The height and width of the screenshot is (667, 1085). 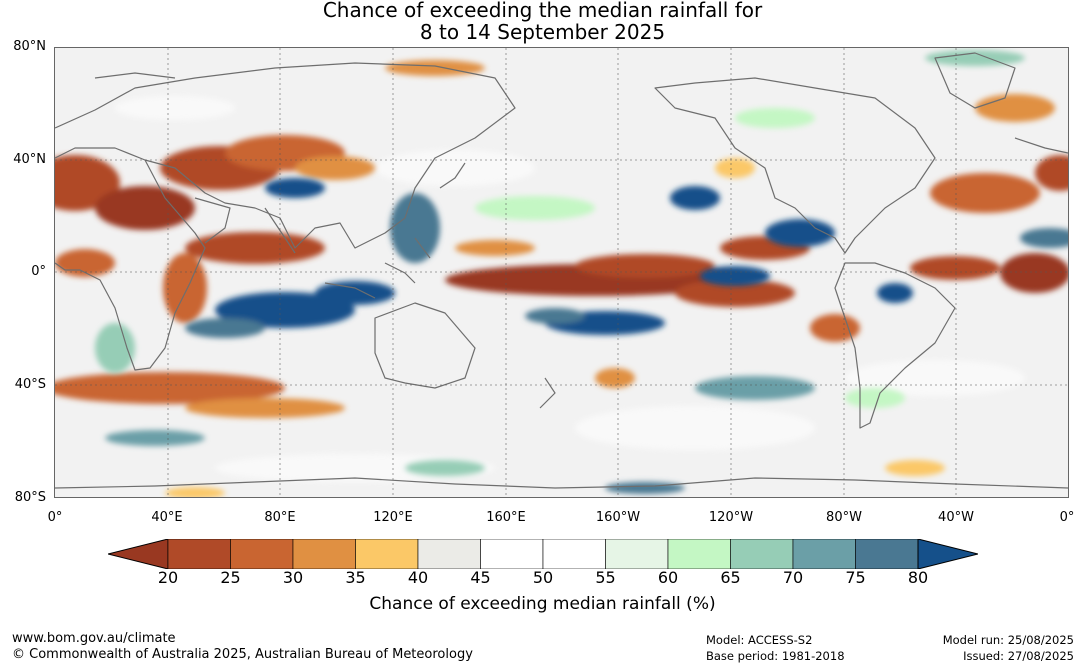 I want to click on colorbar-tick: 35, so click(x=355, y=577).